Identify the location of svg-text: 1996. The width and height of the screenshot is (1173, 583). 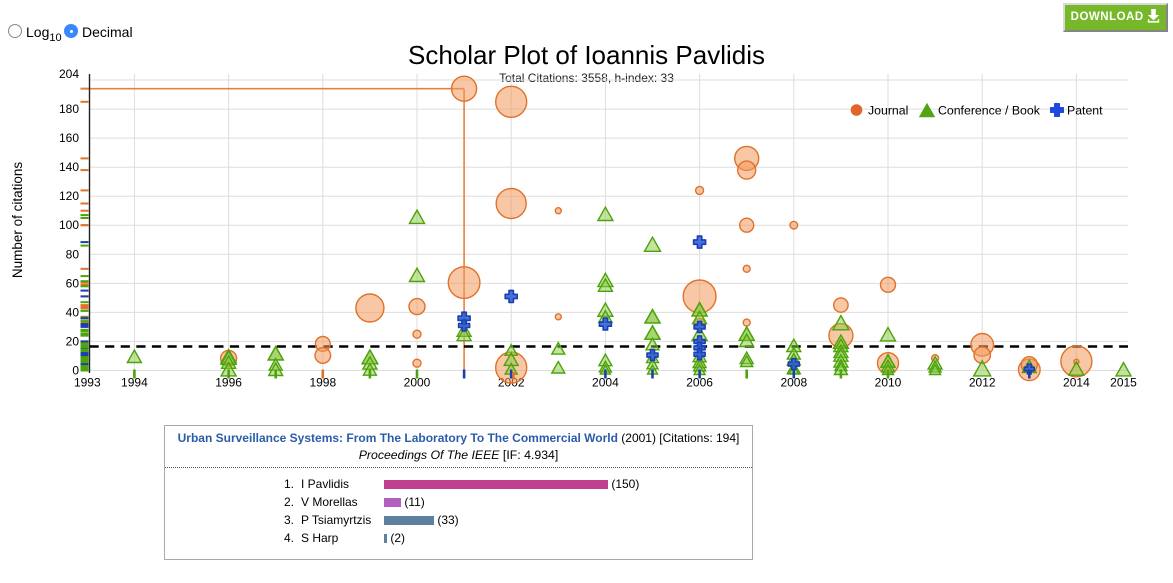
(228, 383).